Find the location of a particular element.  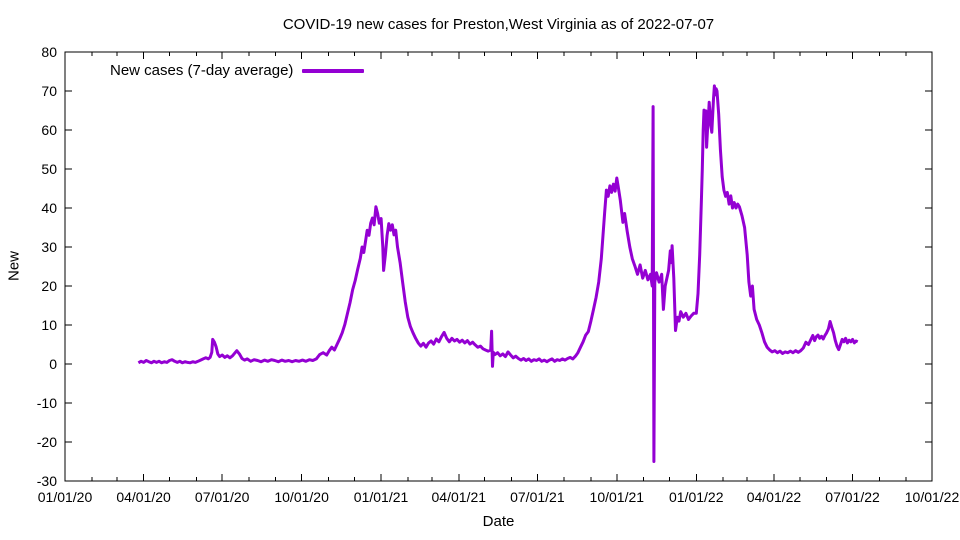

y-tick-label: 0 is located at coordinates (53, 364).